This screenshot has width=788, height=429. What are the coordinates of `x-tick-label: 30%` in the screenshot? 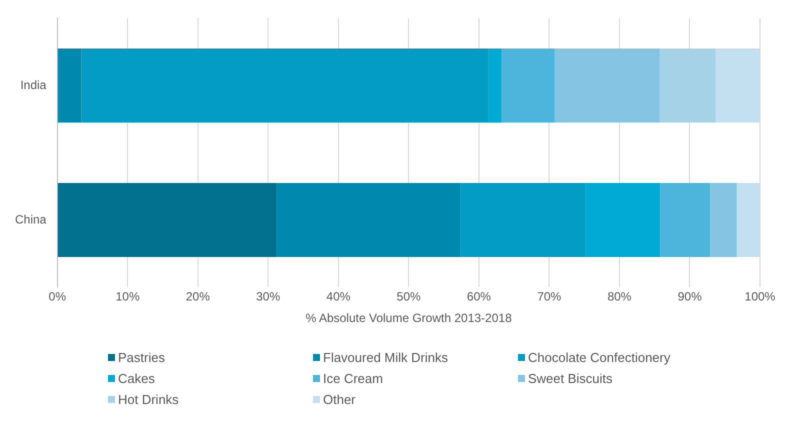 It's located at (268, 297).